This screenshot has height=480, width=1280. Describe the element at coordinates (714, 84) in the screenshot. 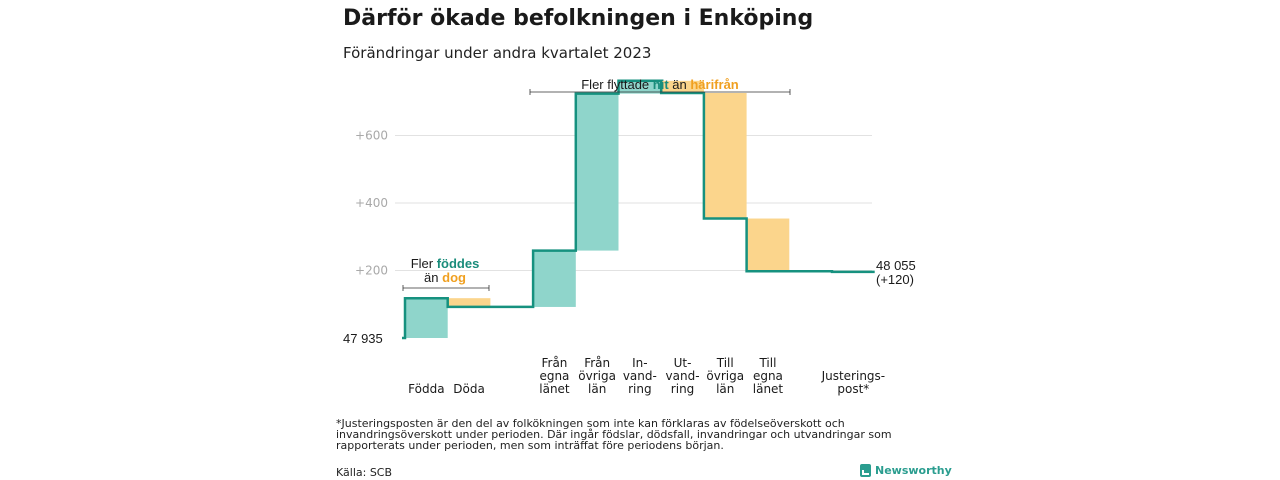

I see `annotation-segment: härifrån` at that location.